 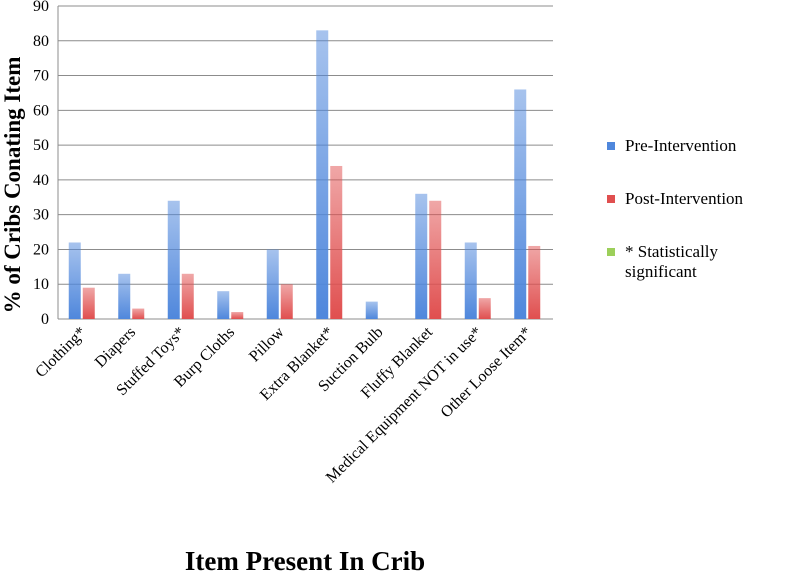 What do you see at coordinates (41, 180) in the screenshot?
I see `y-tick-label: 40` at bounding box center [41, 180].